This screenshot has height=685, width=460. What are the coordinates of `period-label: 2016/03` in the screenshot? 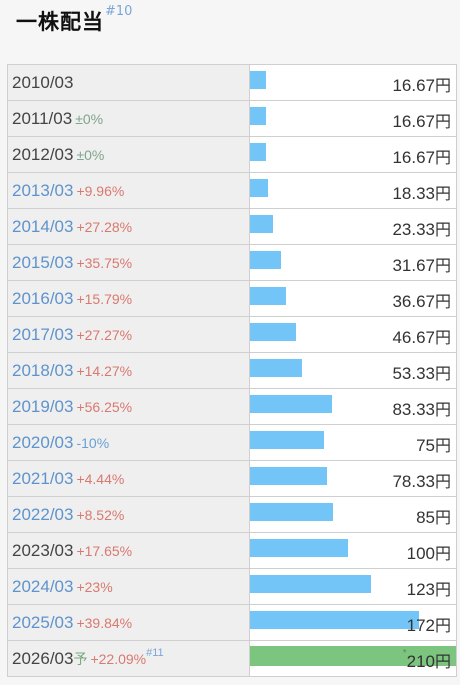 It's located at (43, 298).